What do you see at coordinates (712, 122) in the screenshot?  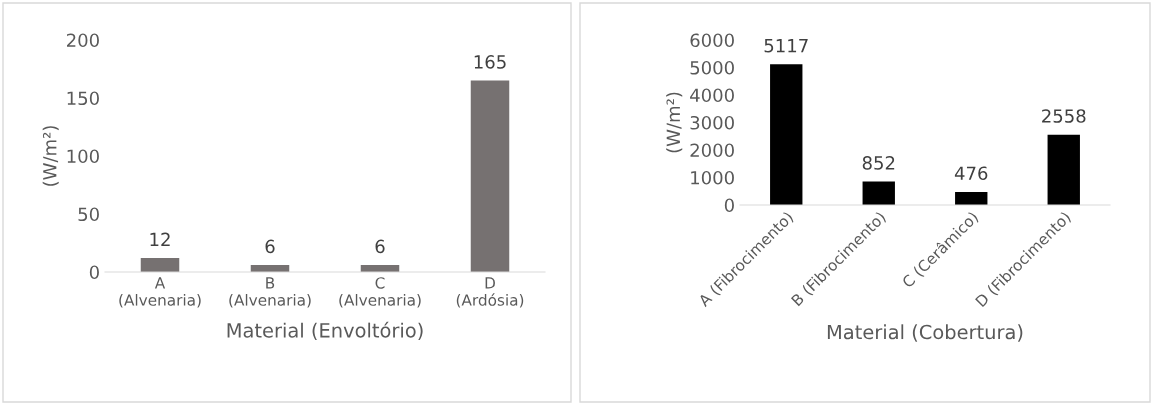 I see `y-tick-label: 3000` at bounding box center [712, 122].